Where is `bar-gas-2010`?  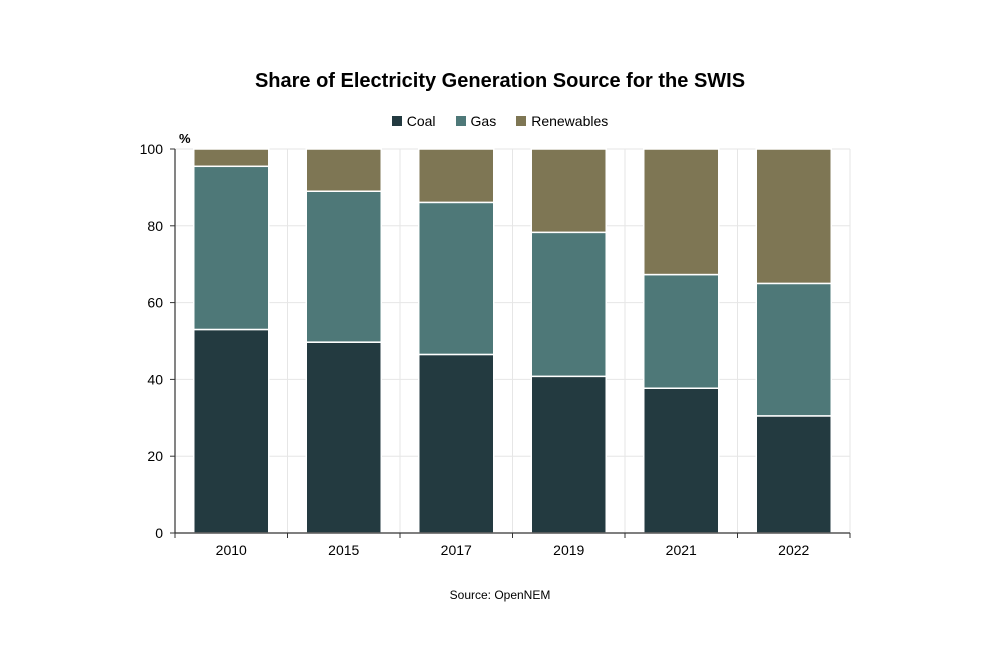 bar-gas-2010 is located at coordinates (231, 248).